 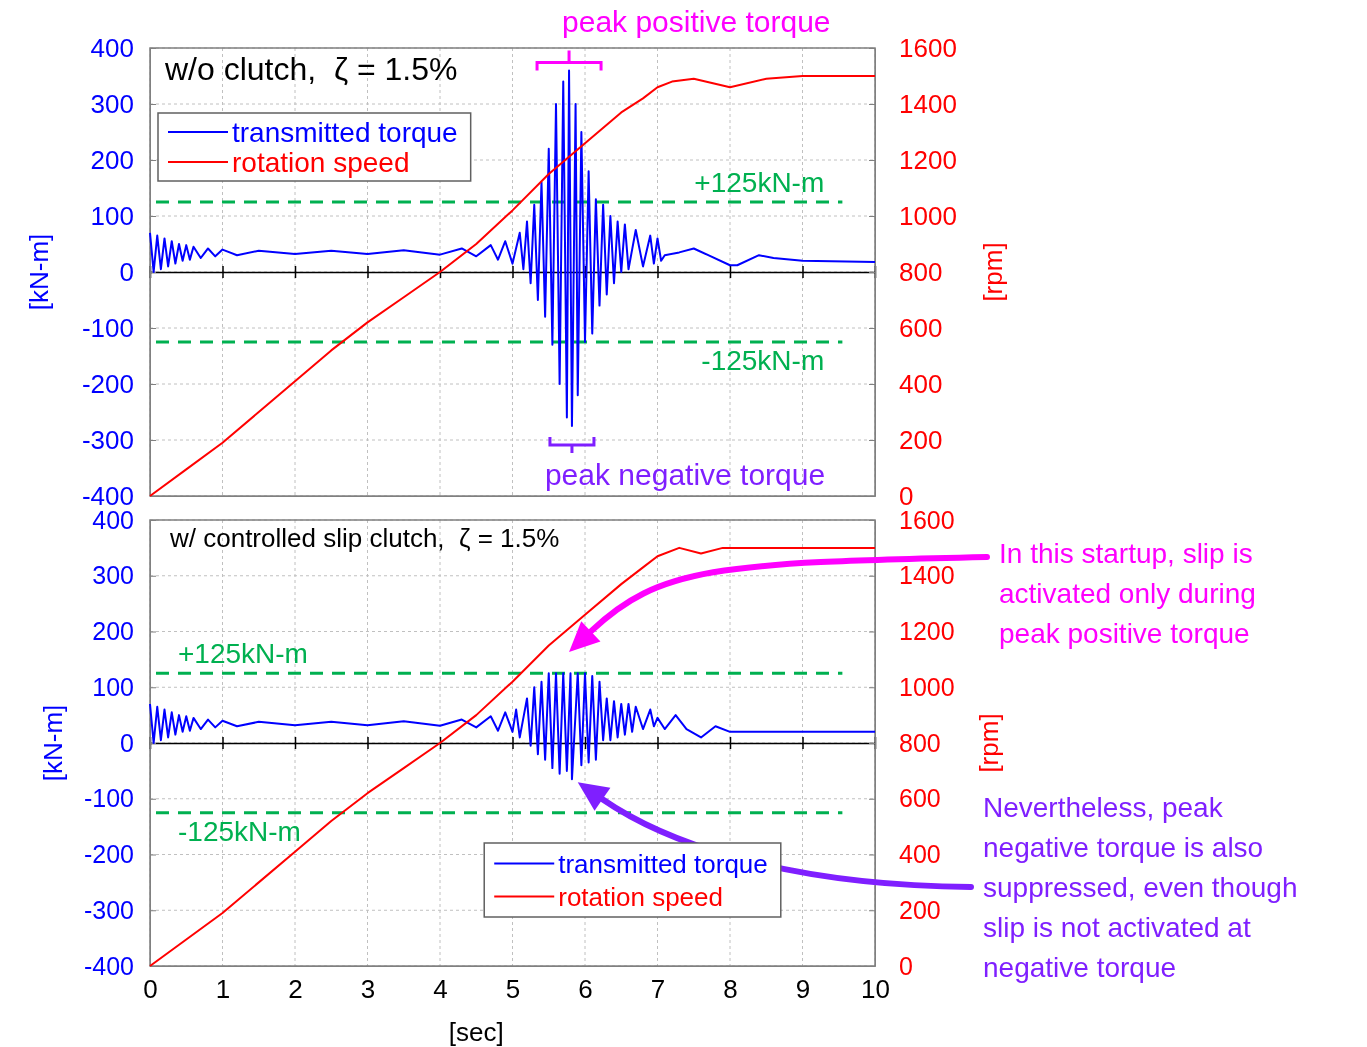 I want to click on y2-tick-label: 1600, so click(x=928, y=47).